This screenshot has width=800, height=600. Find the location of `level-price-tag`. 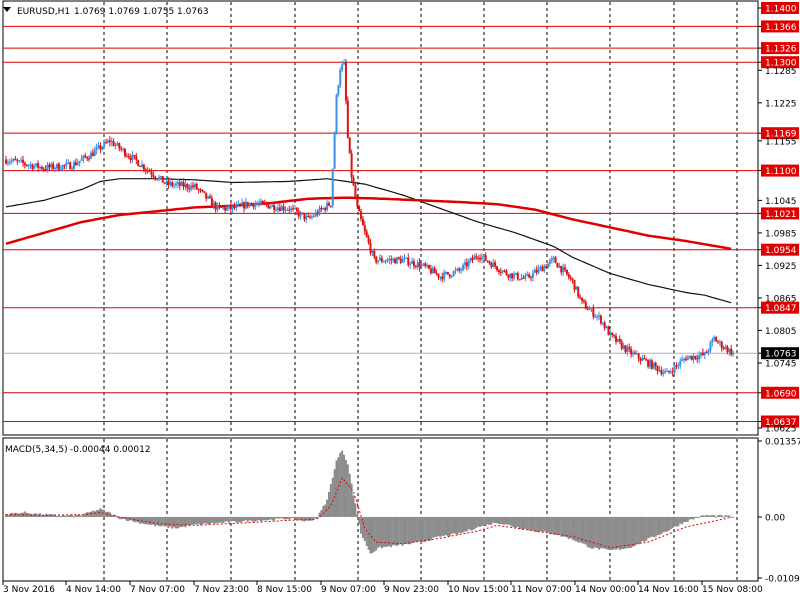

level-price-tag is located at coordinates (780, 48).